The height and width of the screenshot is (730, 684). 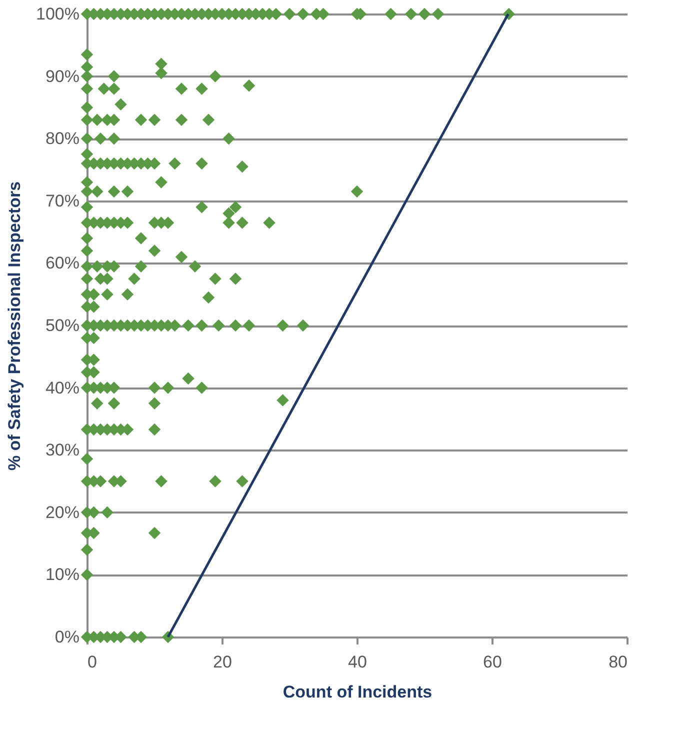 What do you see at coordinates (58, 14) in the screenshot?
I see `y-tick-label: 100%` at bounding box center [58, 14].